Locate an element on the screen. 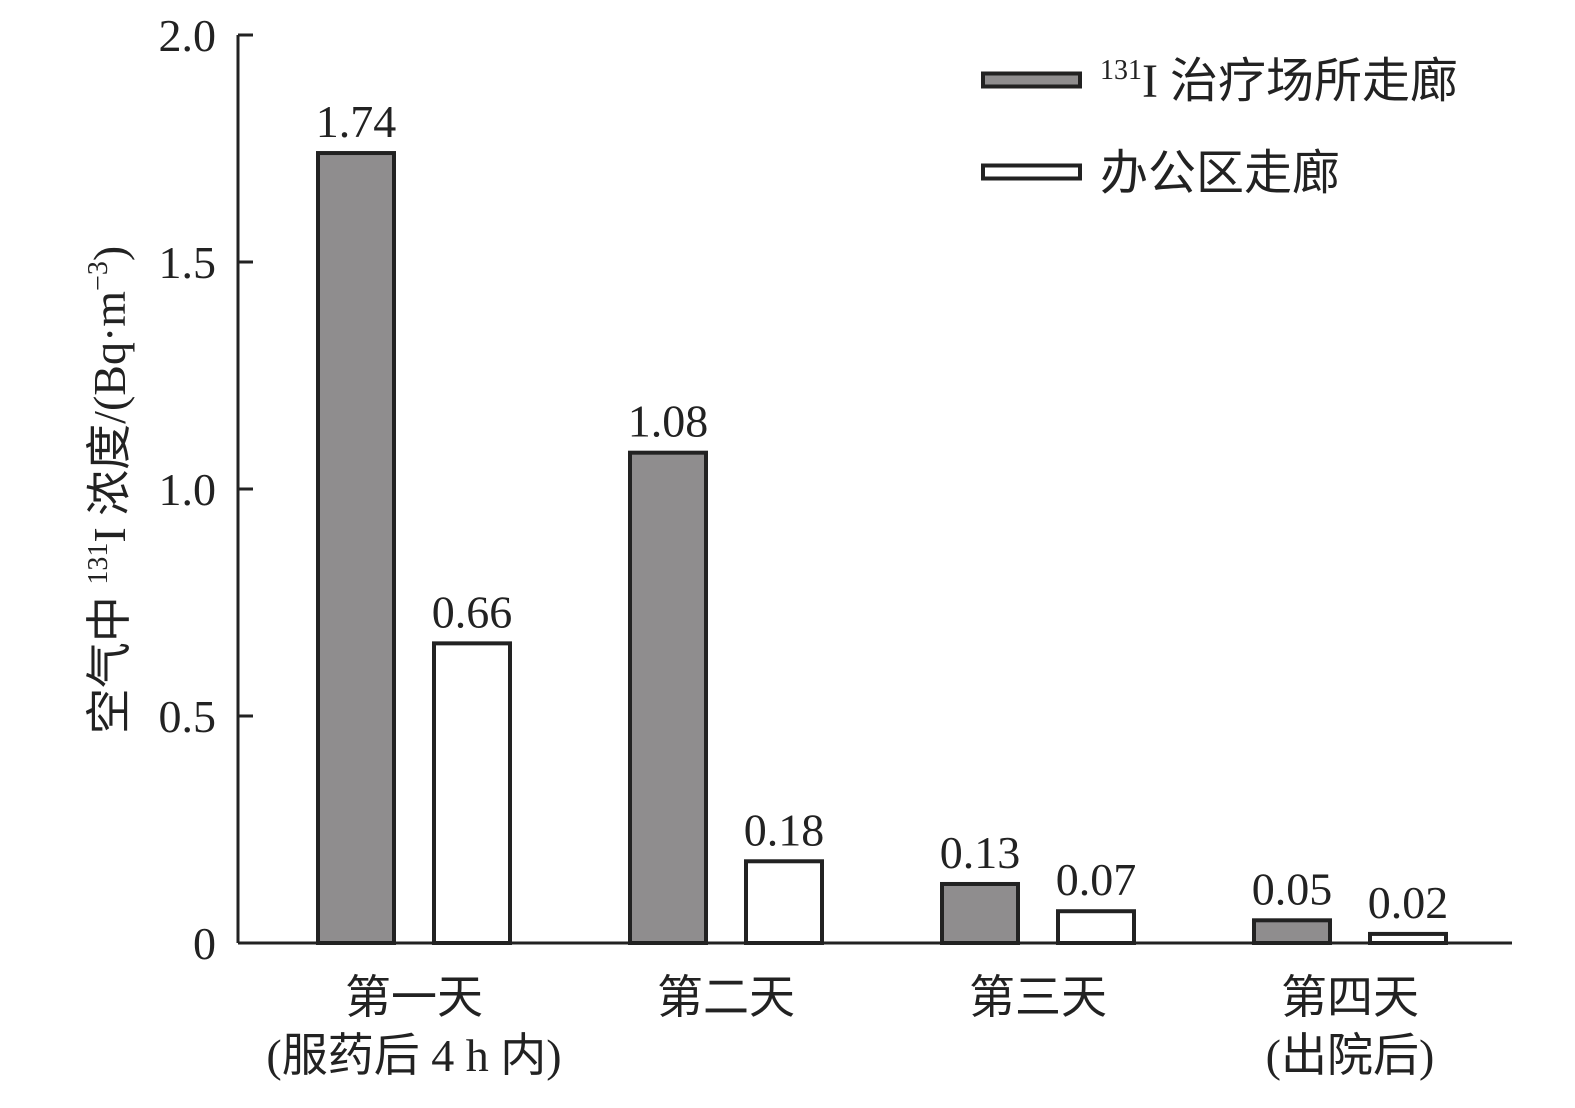  data-label: 1.74 is located at coordinates (356, 121).